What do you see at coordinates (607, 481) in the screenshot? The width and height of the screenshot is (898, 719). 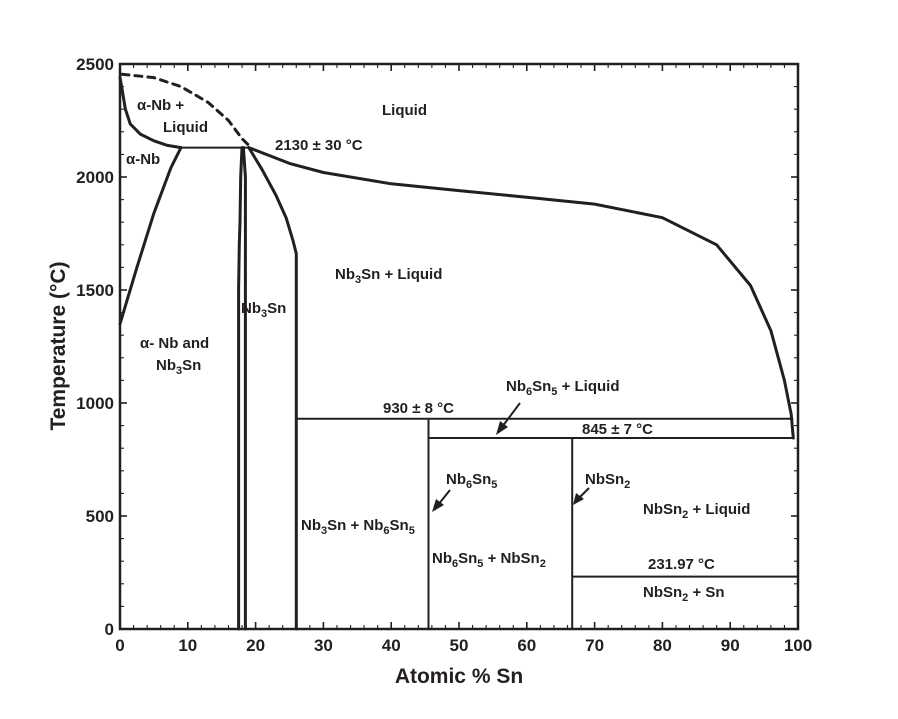 I see `label-nbsn2: NbSn2` at bounding box center [607, 481].